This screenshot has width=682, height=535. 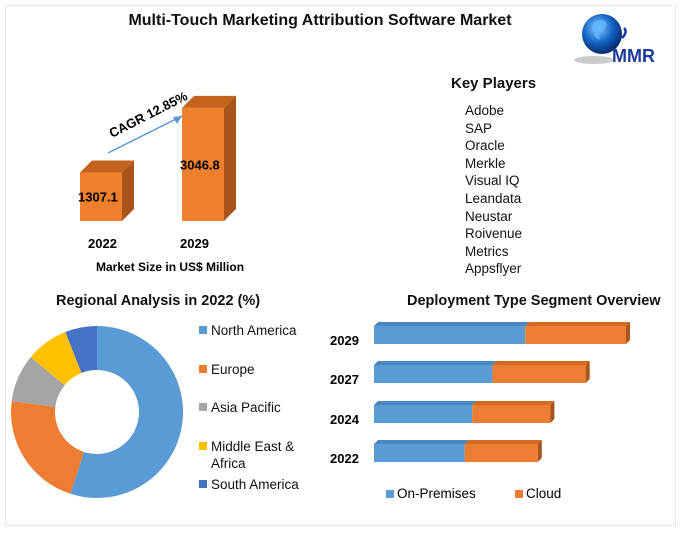 I want to click on deployment-chart-title: Deployment Type Segment Overview, so click(x=534, y=301).